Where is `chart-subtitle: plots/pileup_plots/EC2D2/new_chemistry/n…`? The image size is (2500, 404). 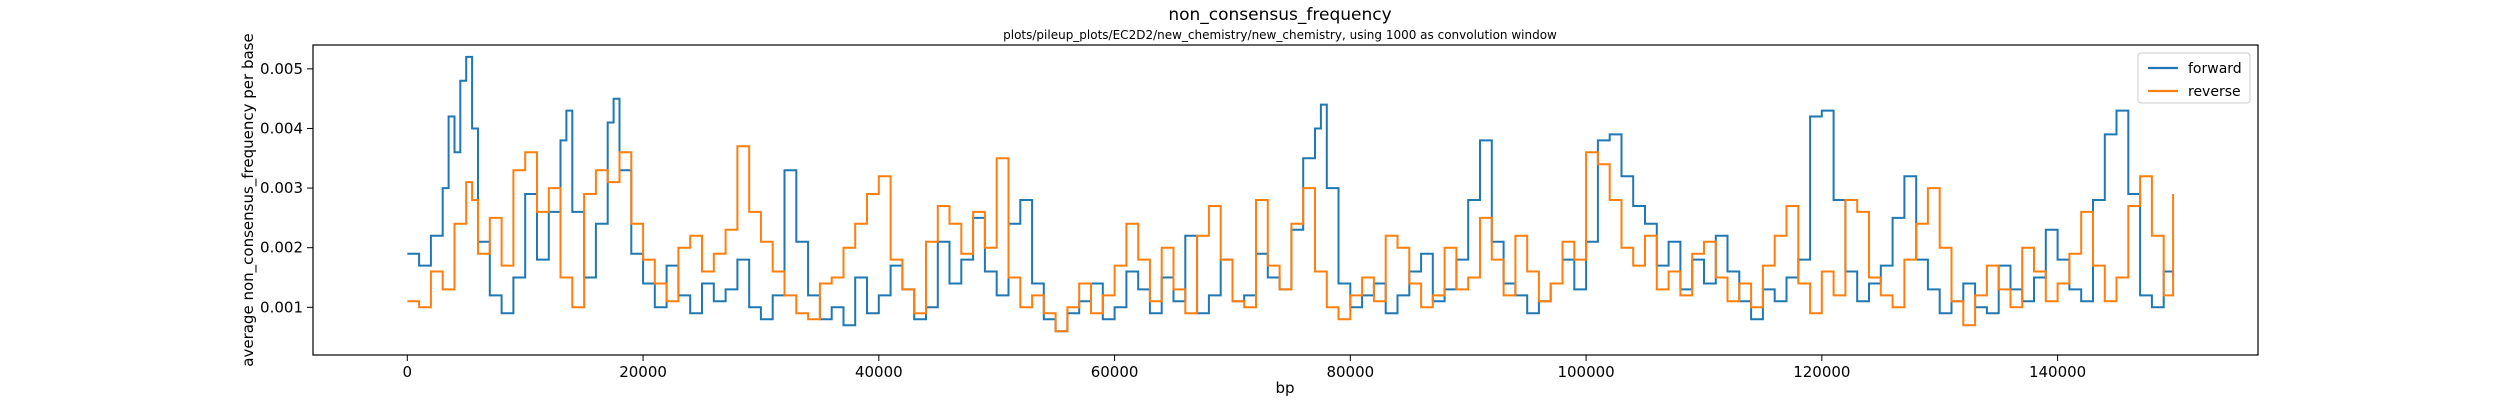
chart-subtitle: plots/pileup_plots/EC2D2/new_chemistry/n… is located at coordinates (1280, 35).